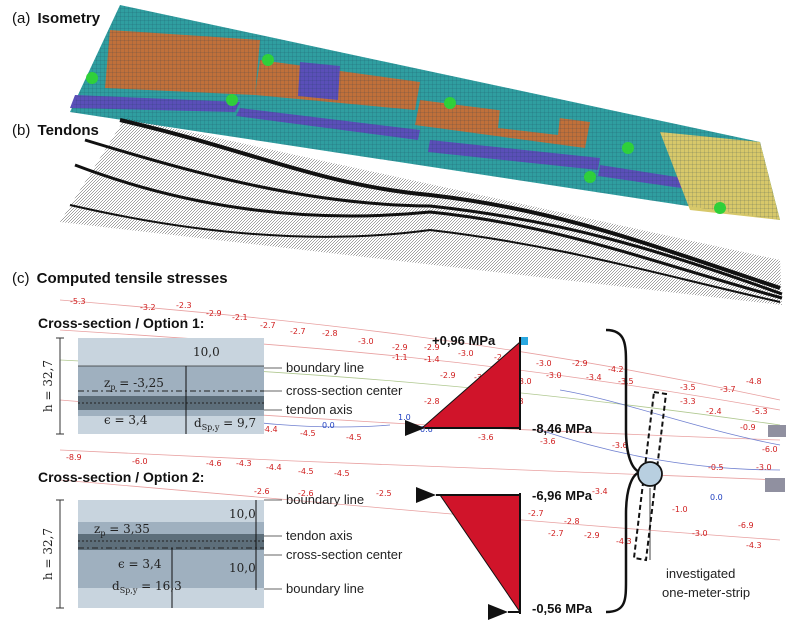  Describe the element at coordinates (700, 573) in the screenshot. I see `strip-label-line1: investigated` at that location.